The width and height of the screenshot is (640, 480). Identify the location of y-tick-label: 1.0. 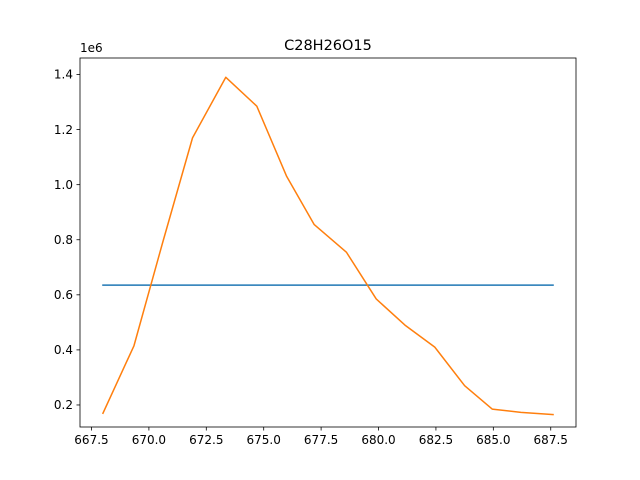
(63, 185).